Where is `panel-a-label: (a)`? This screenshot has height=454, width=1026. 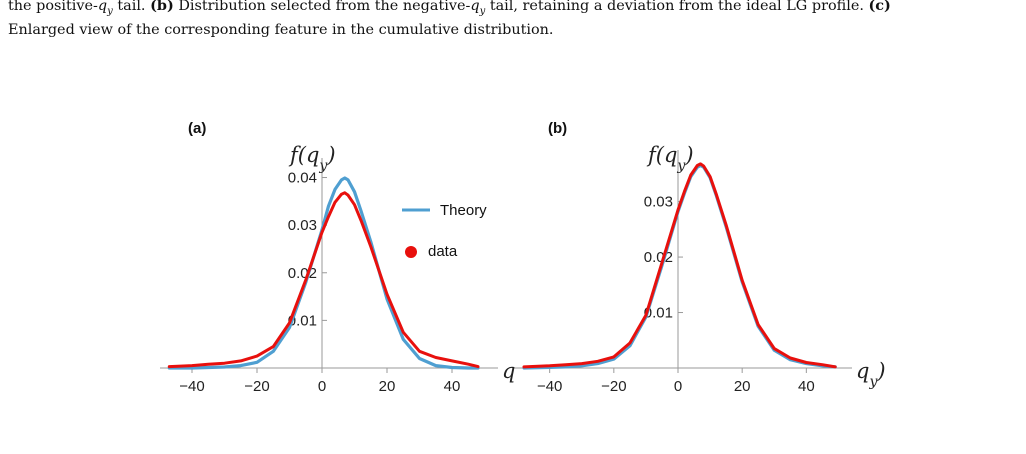
panel-a-label: (a) is located at coordinates (197, 128).